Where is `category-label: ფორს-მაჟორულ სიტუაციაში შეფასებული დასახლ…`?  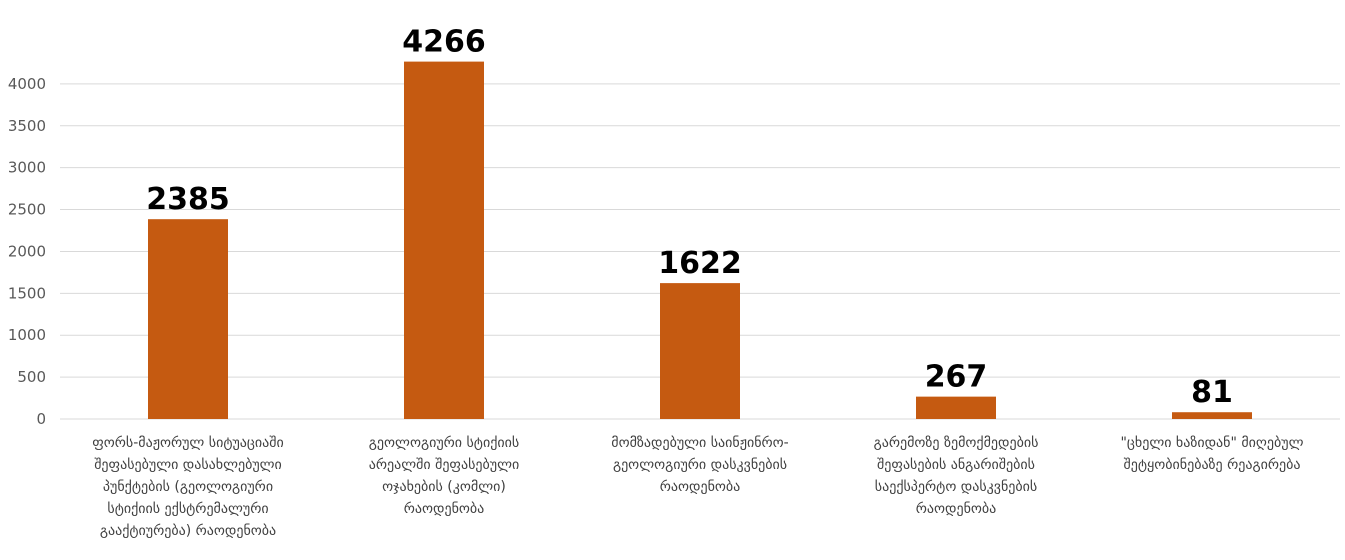 category-label: ფორს-მაჟორულ სიტუაციაში შეფასებული დასახლ… is located at coordinates (188, 486).